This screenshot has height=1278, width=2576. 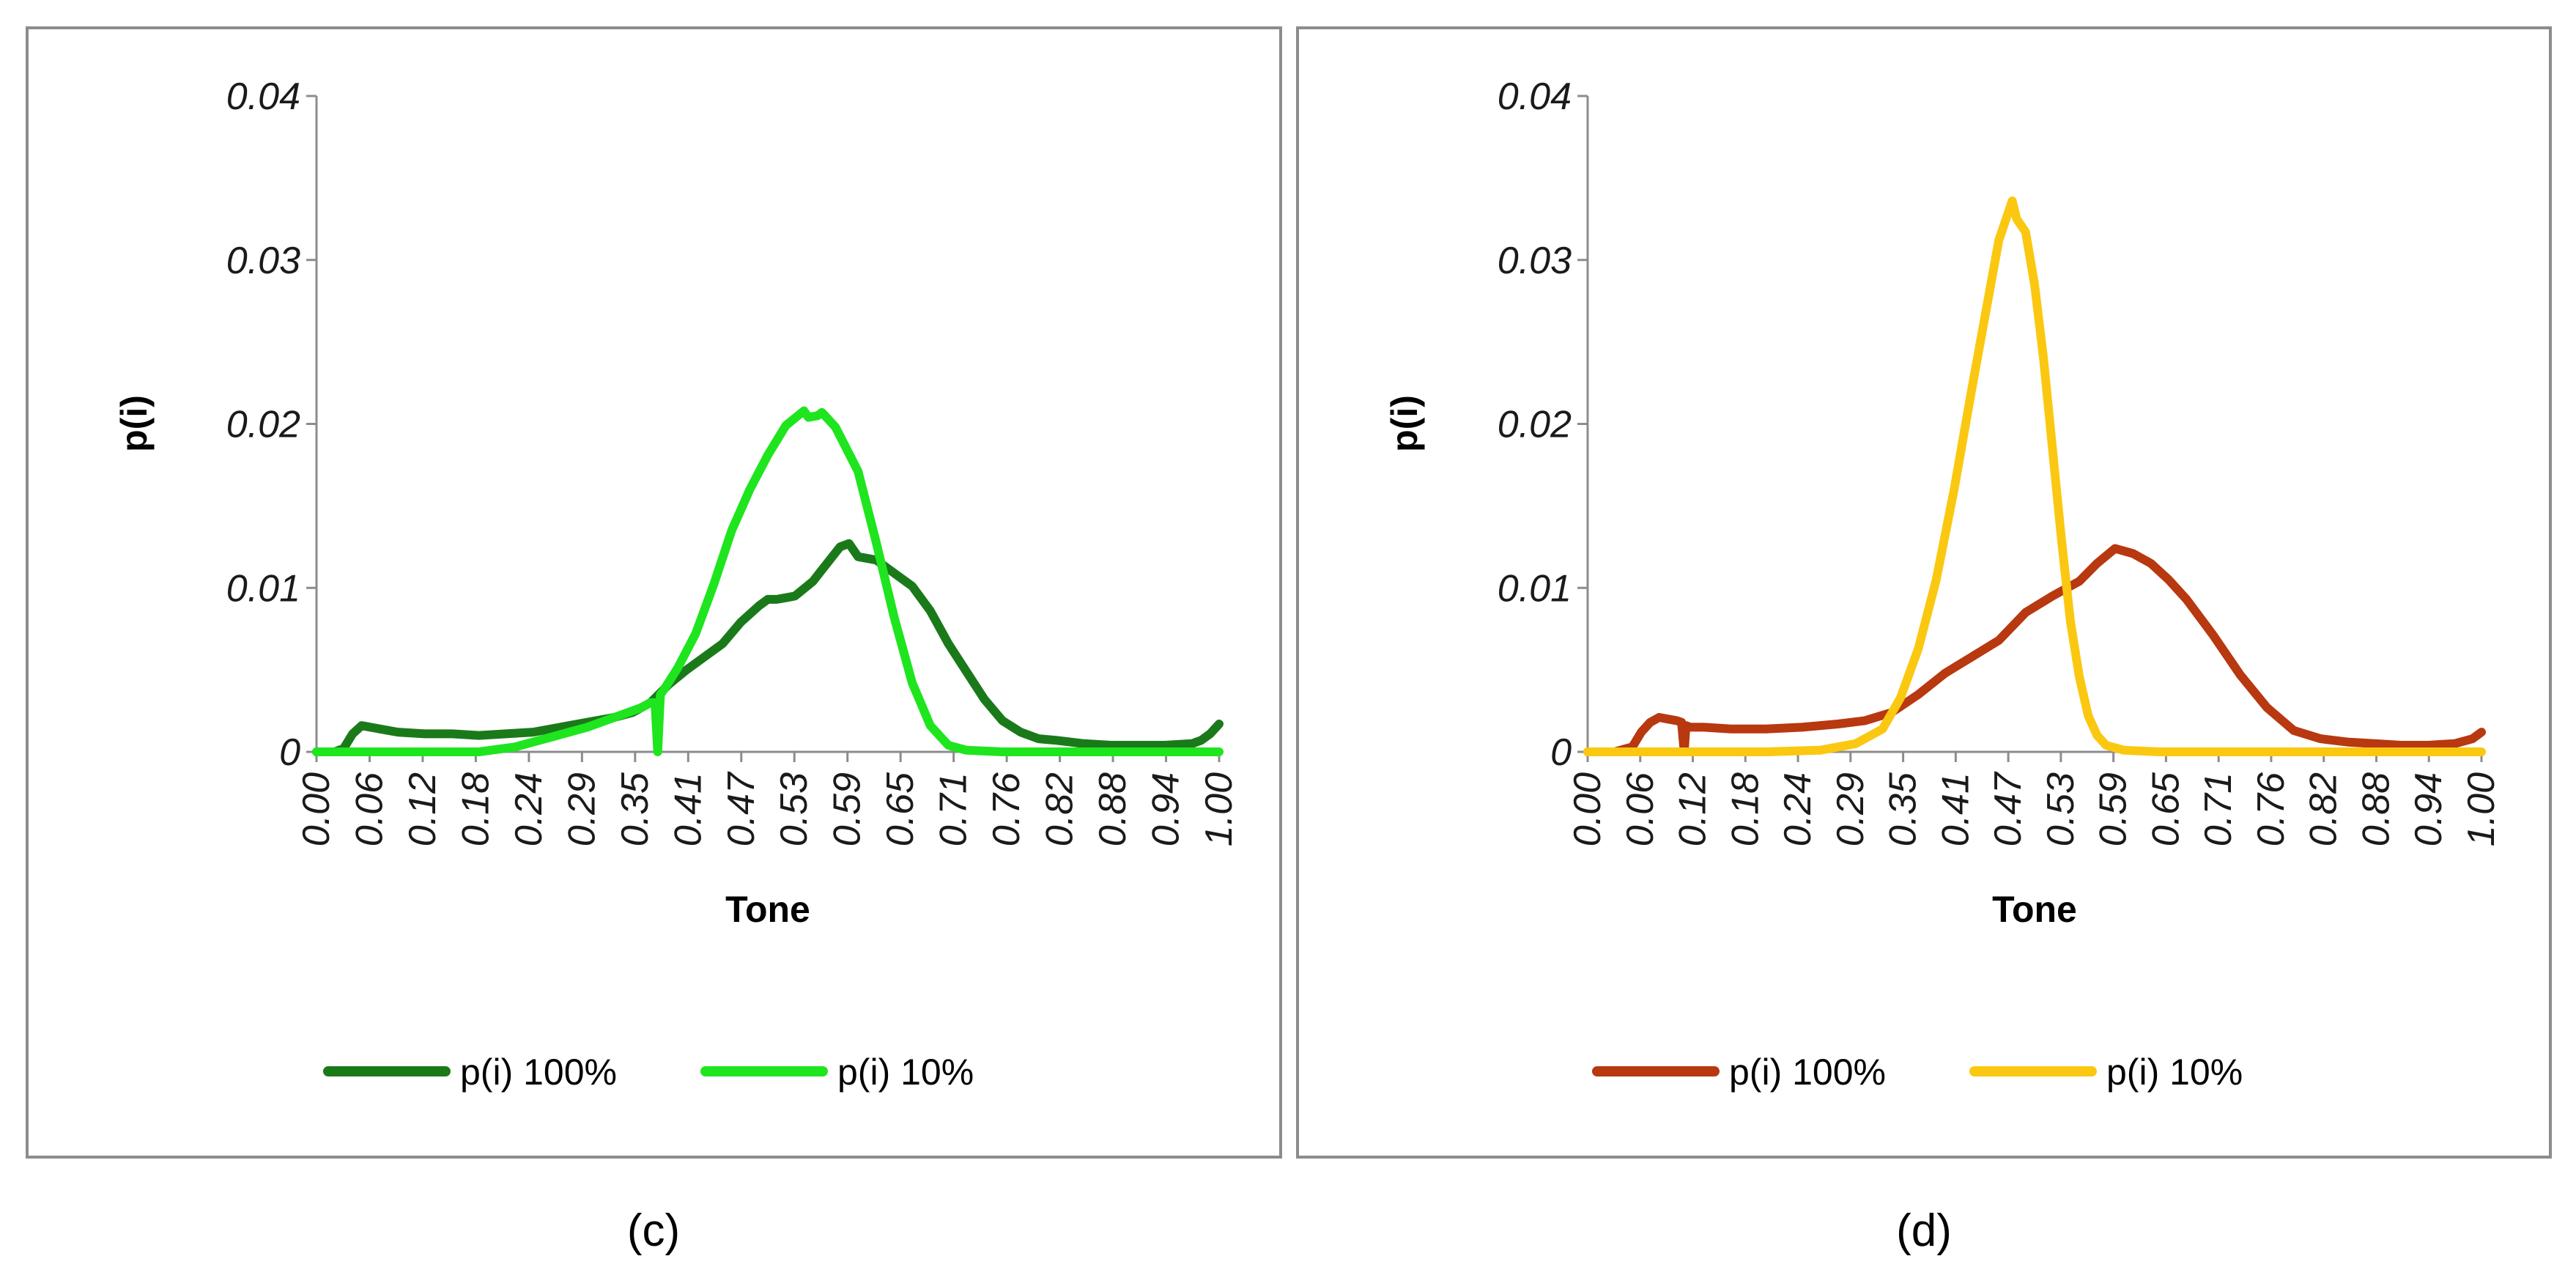 I want to click on panel-label-d-text: (d), so click(x=1924, y=1230).